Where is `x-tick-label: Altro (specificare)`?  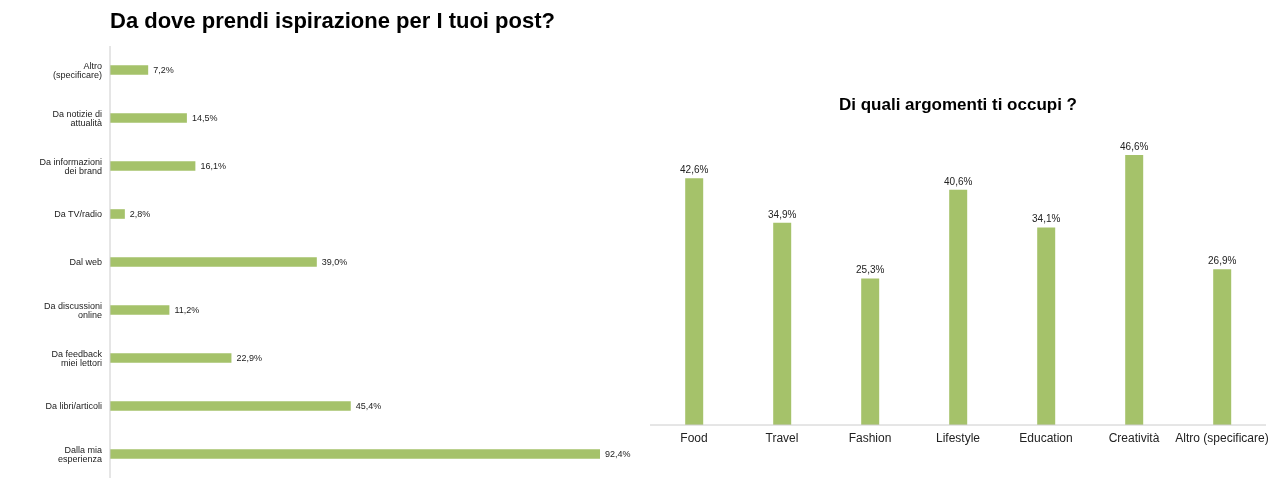
x-tick-label: Altro (specificare) is located at coordinates (1222, 437).